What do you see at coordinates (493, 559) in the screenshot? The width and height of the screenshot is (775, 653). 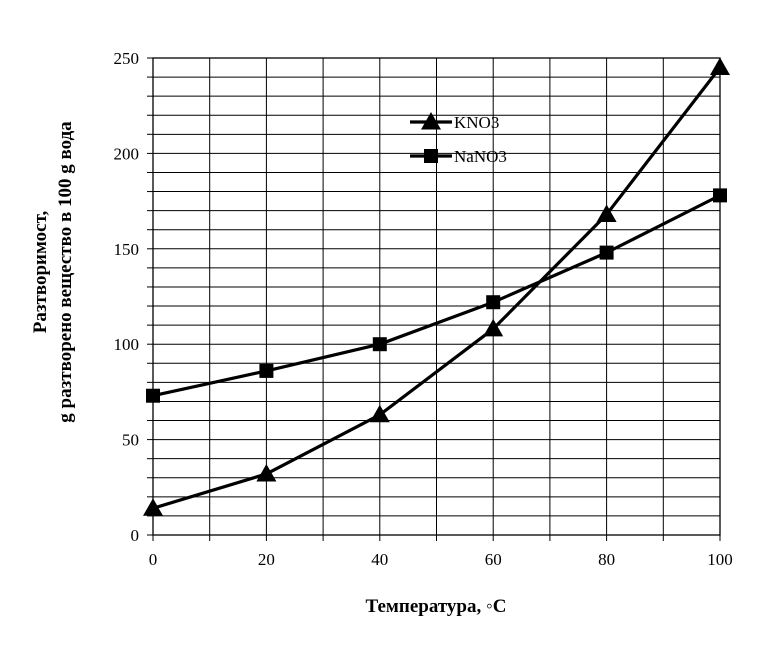 I see `x-tick-label: 60` at bounding box center [493, 559].